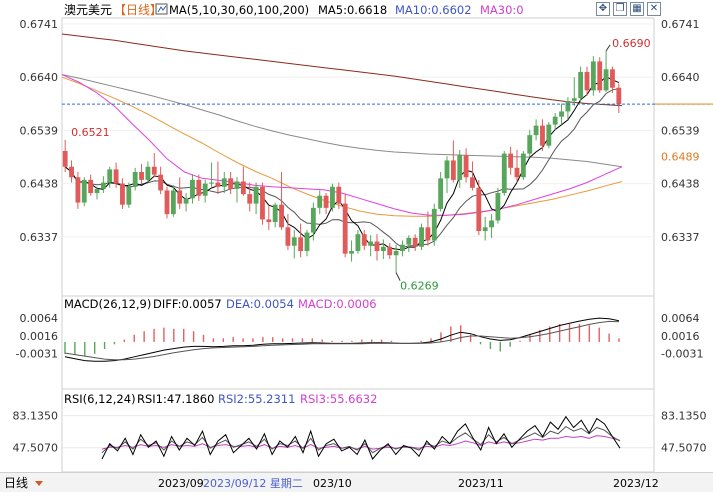  I want to click on rsi3-value: RSI3:55.6632, so click(338, 399).